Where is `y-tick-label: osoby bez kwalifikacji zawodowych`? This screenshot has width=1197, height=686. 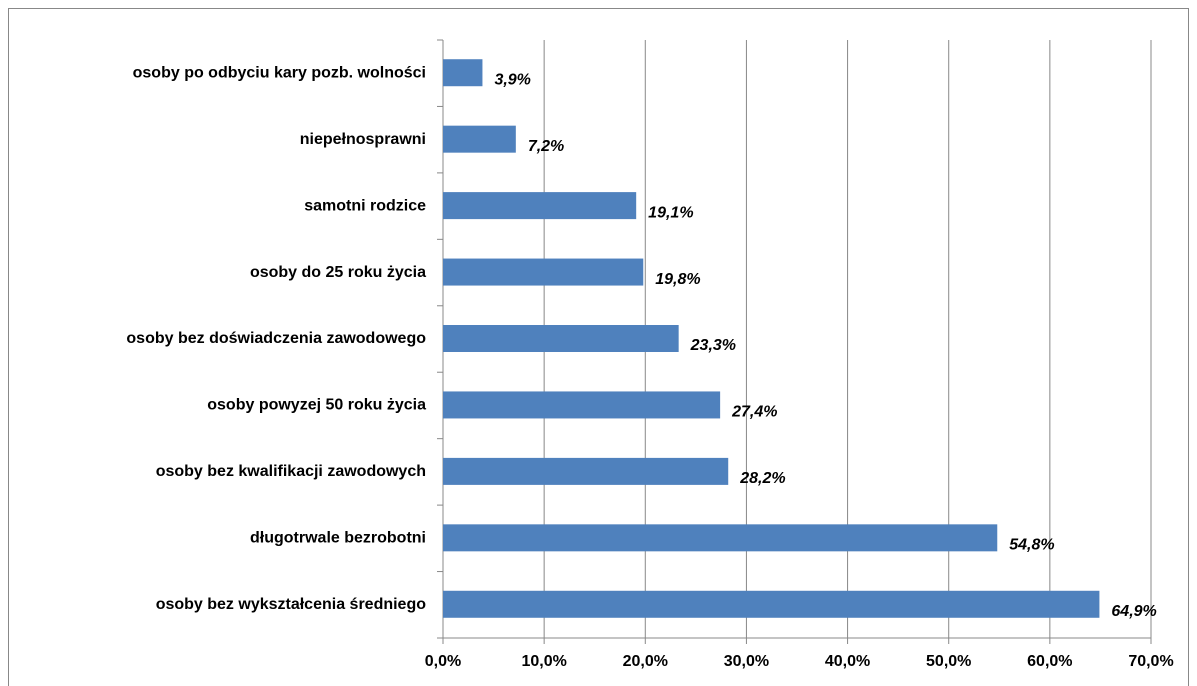 y-tick-label: osoby bez kwalifikacji zawodowych is located at coordinates (291, 471).